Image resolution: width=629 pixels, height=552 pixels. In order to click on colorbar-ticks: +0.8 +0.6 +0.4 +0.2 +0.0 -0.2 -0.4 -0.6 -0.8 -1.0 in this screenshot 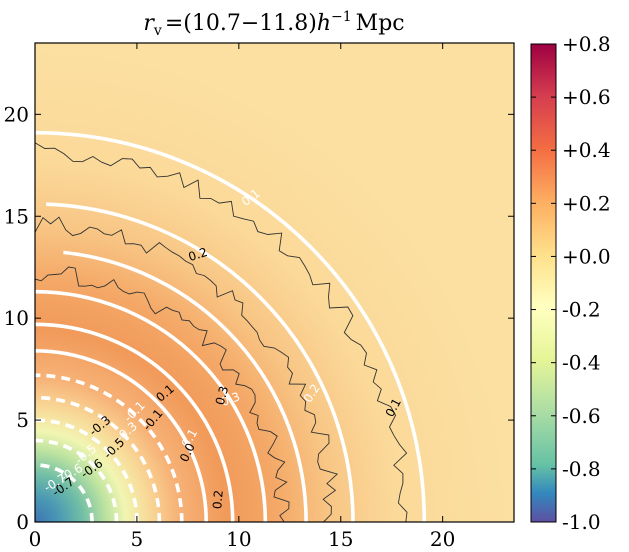, I will do `click(571, 283)`.